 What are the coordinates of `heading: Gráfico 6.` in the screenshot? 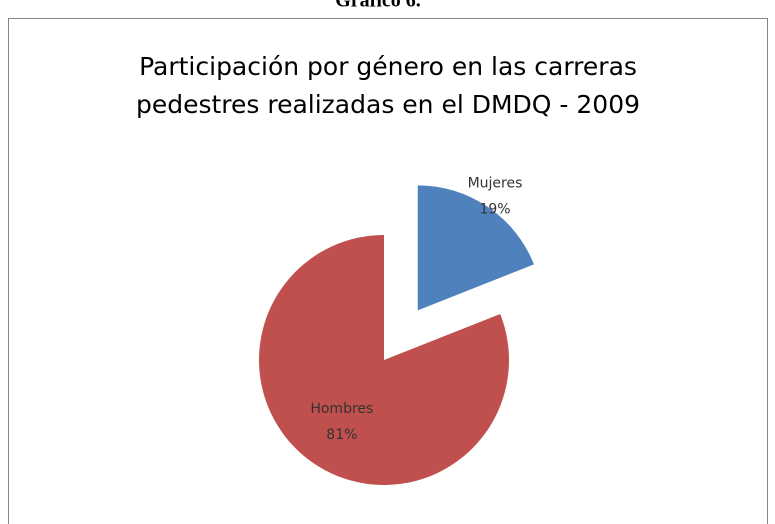 It's located at (378, 6).